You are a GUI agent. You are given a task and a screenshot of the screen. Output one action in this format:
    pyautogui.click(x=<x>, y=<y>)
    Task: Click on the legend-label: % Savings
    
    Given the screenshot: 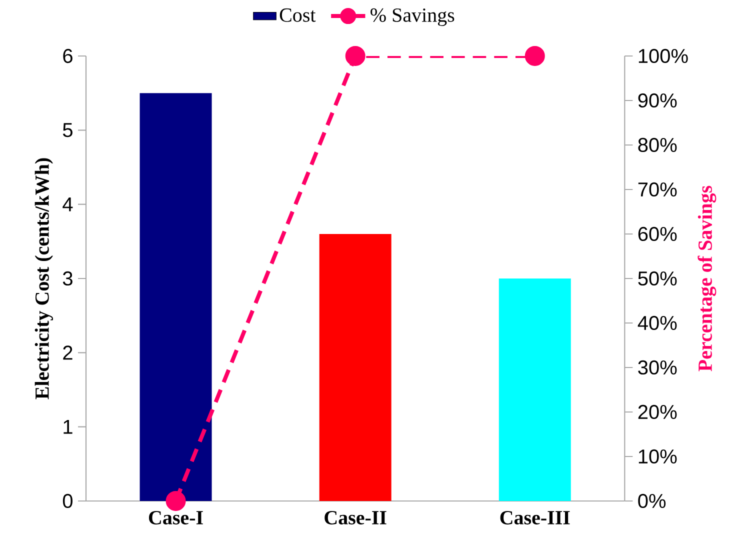 What is the action you would take?
    pyautogui.click(x=412, y=17)
    